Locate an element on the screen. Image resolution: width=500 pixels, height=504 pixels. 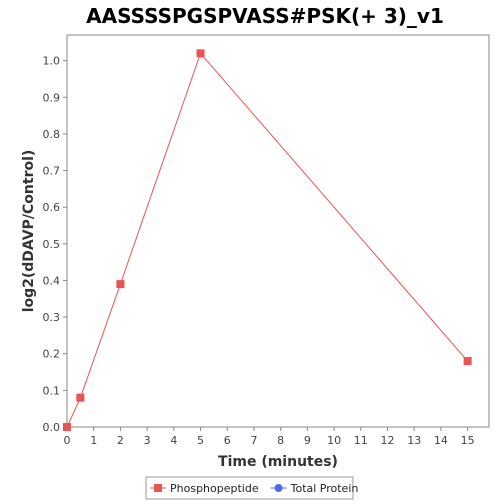
legend-box is located at coordinates (249, 488).